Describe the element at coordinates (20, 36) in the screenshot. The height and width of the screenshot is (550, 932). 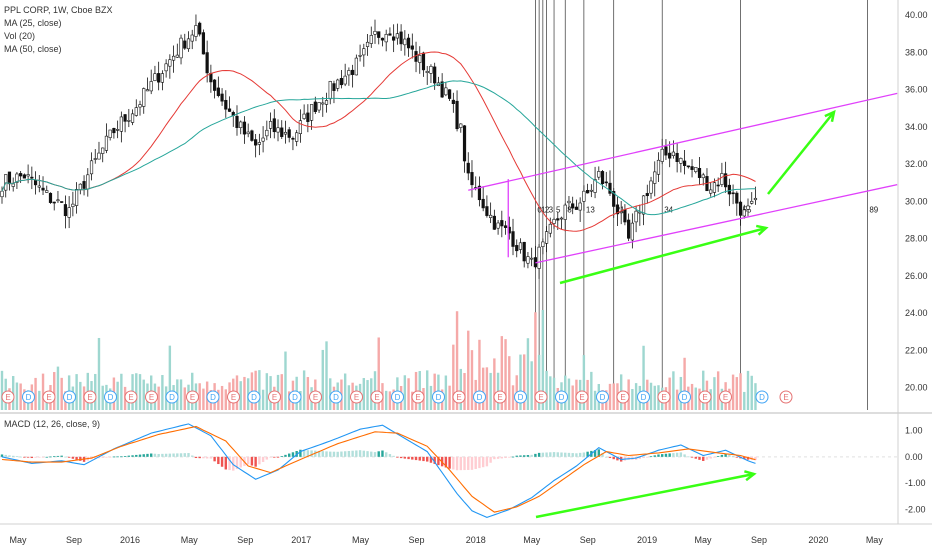
I see `legend-volume: Vol (20)` at that location.